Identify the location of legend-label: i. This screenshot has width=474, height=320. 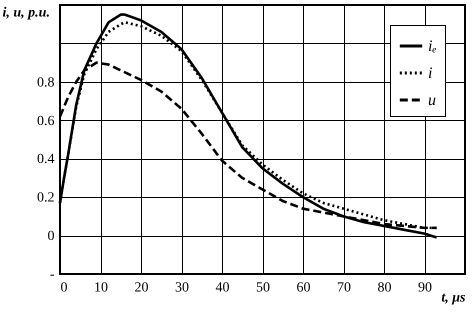
(430, 73).